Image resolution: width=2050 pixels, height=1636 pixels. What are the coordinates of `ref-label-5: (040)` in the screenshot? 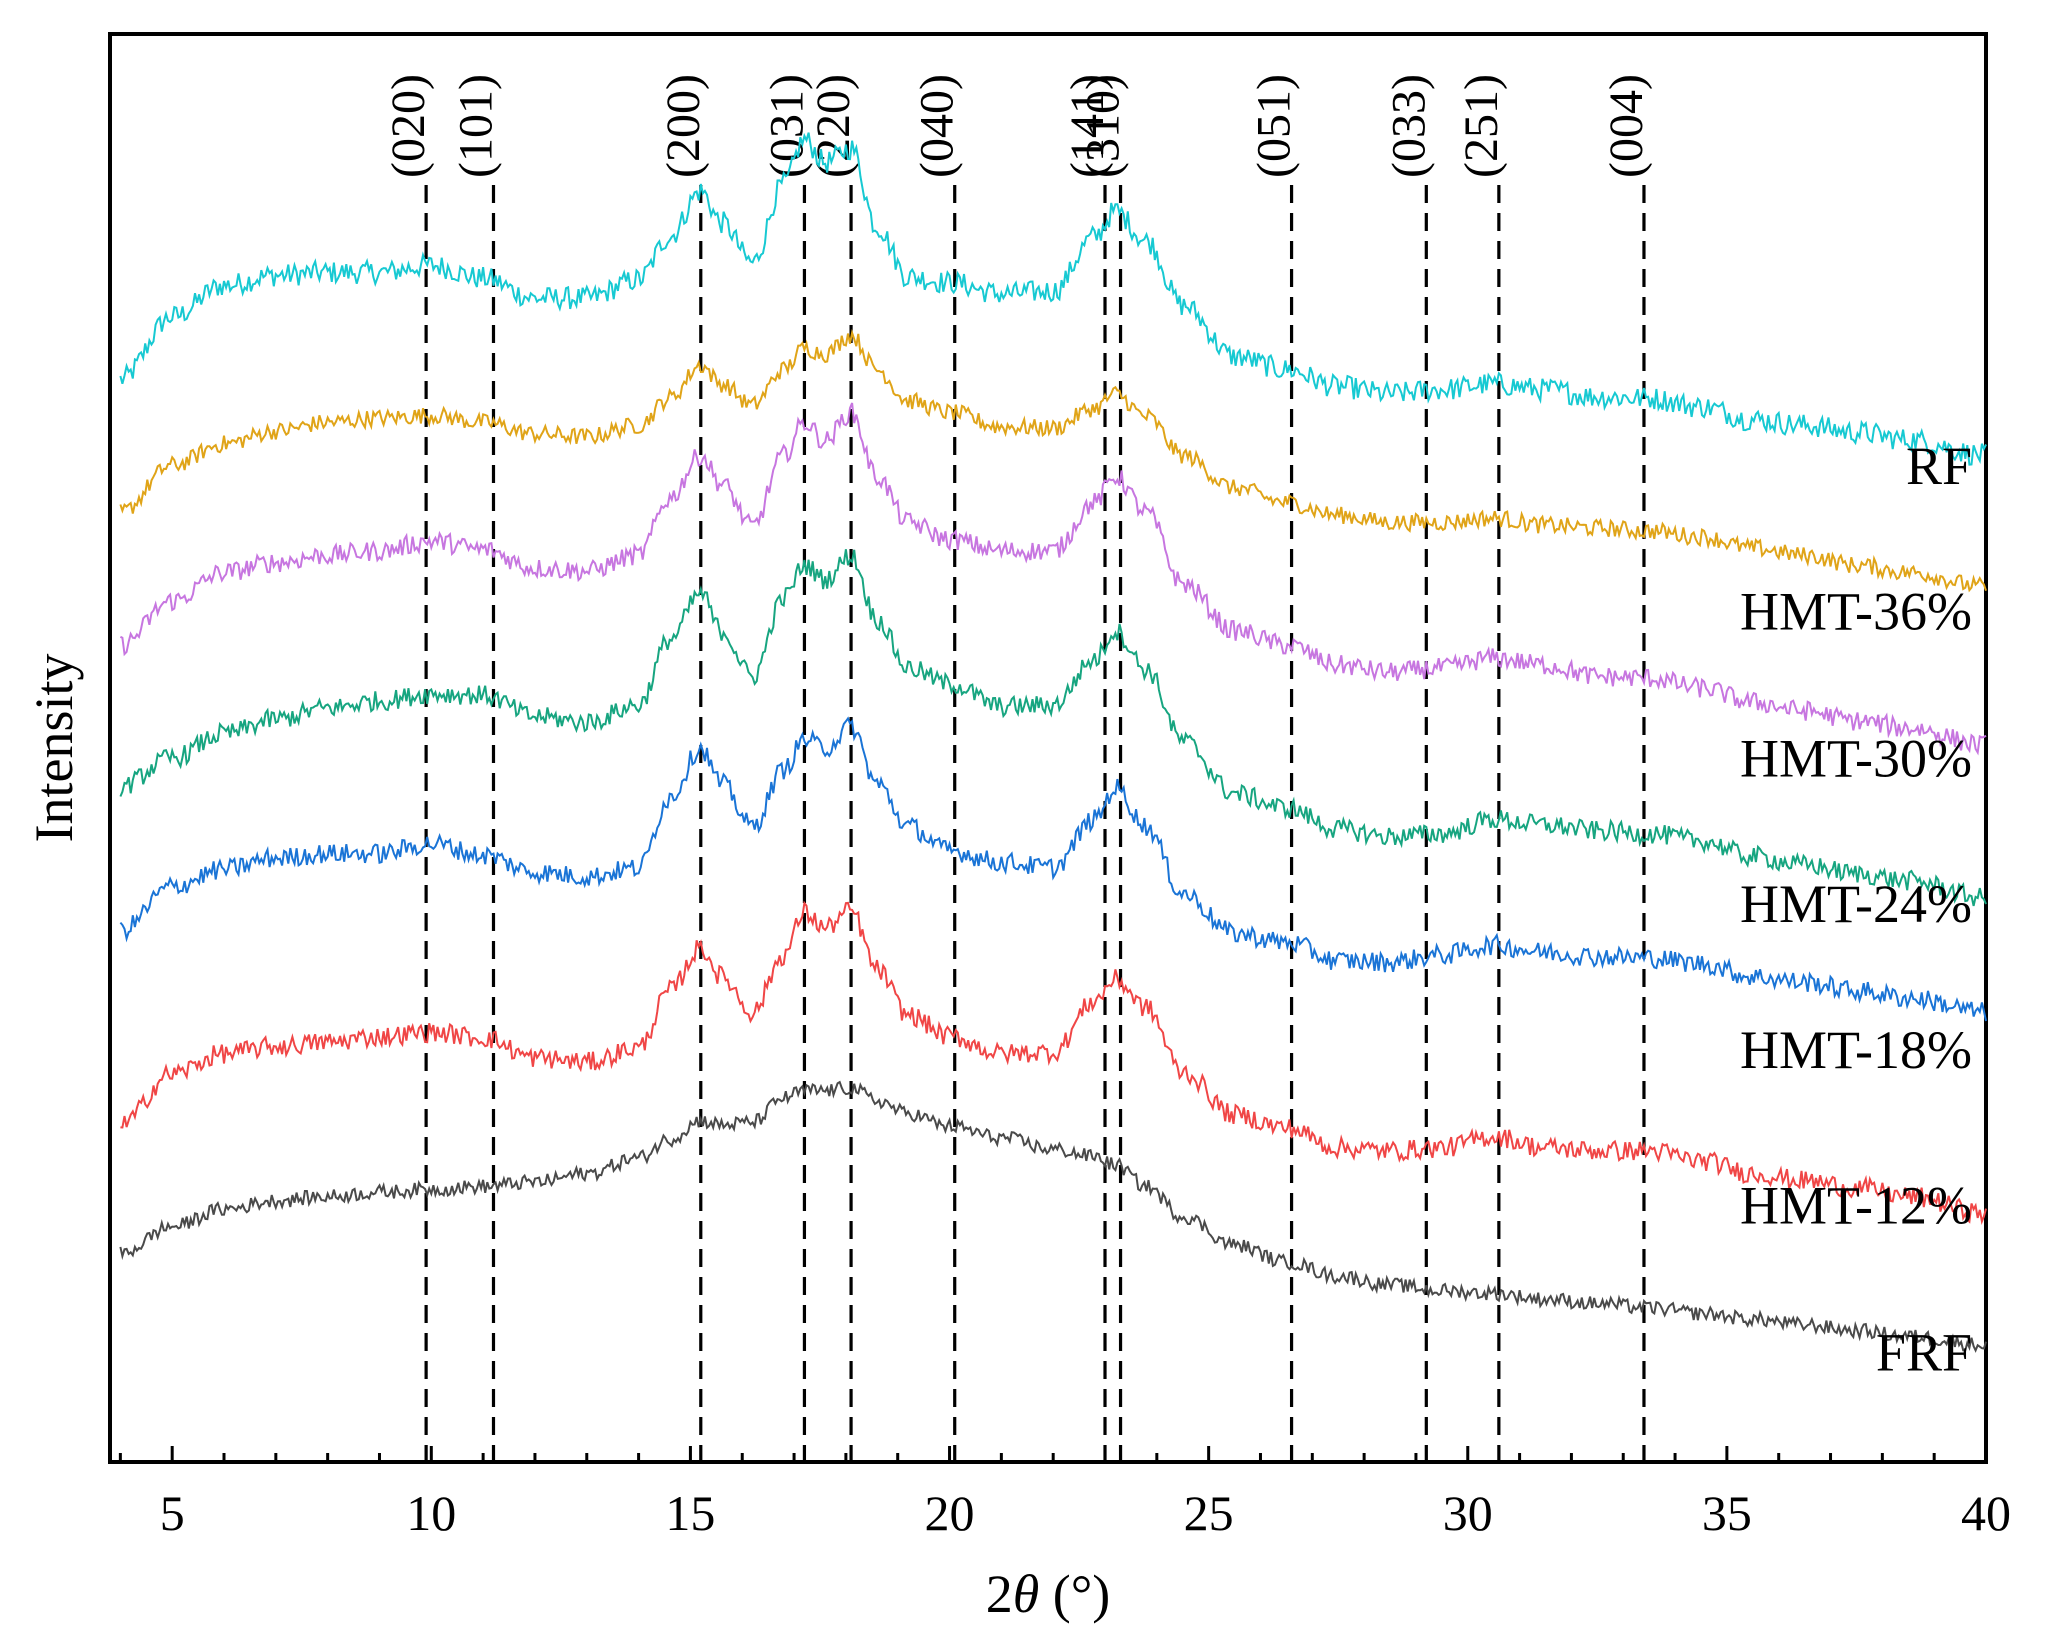 It's located at (937, 126).